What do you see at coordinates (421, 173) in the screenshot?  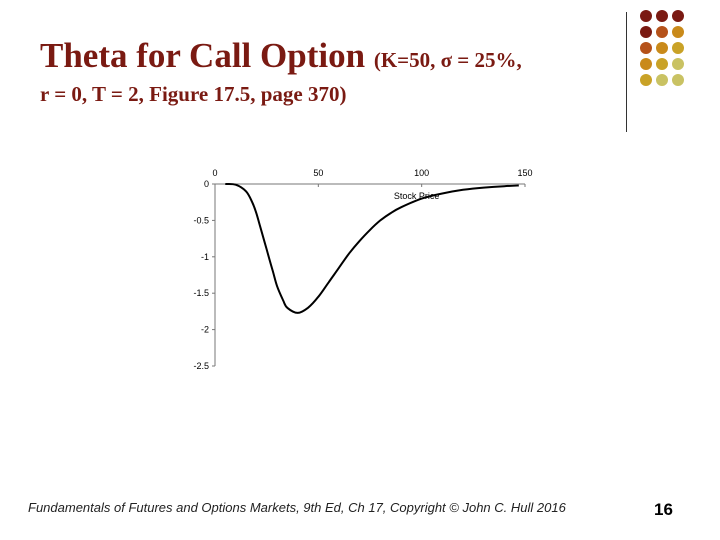 I see `x-tick-label: 100` at bounding box center [421, 173].